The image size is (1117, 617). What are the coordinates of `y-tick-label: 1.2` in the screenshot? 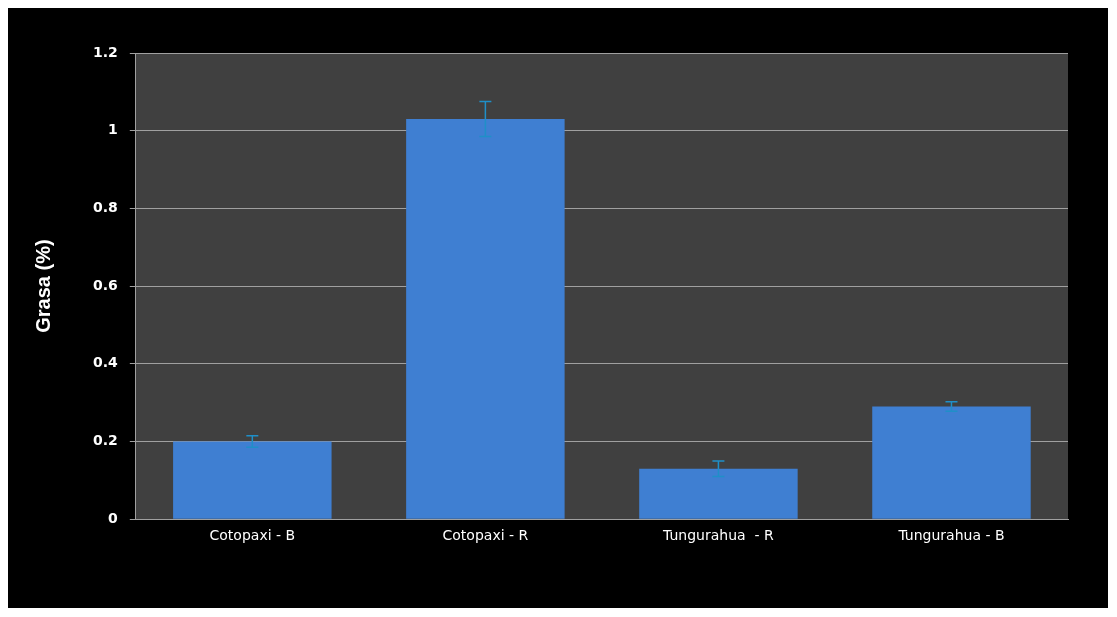 It's located at (105, 51).